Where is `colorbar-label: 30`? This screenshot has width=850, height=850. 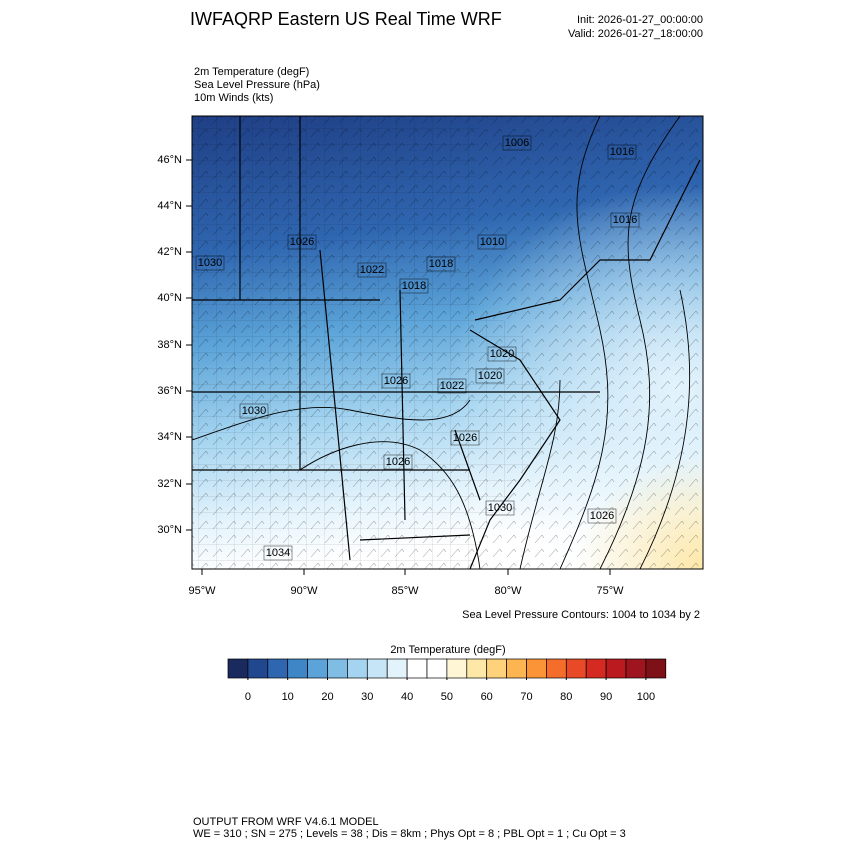
colorbar-label: 30 is located at coordinates (367, 697).